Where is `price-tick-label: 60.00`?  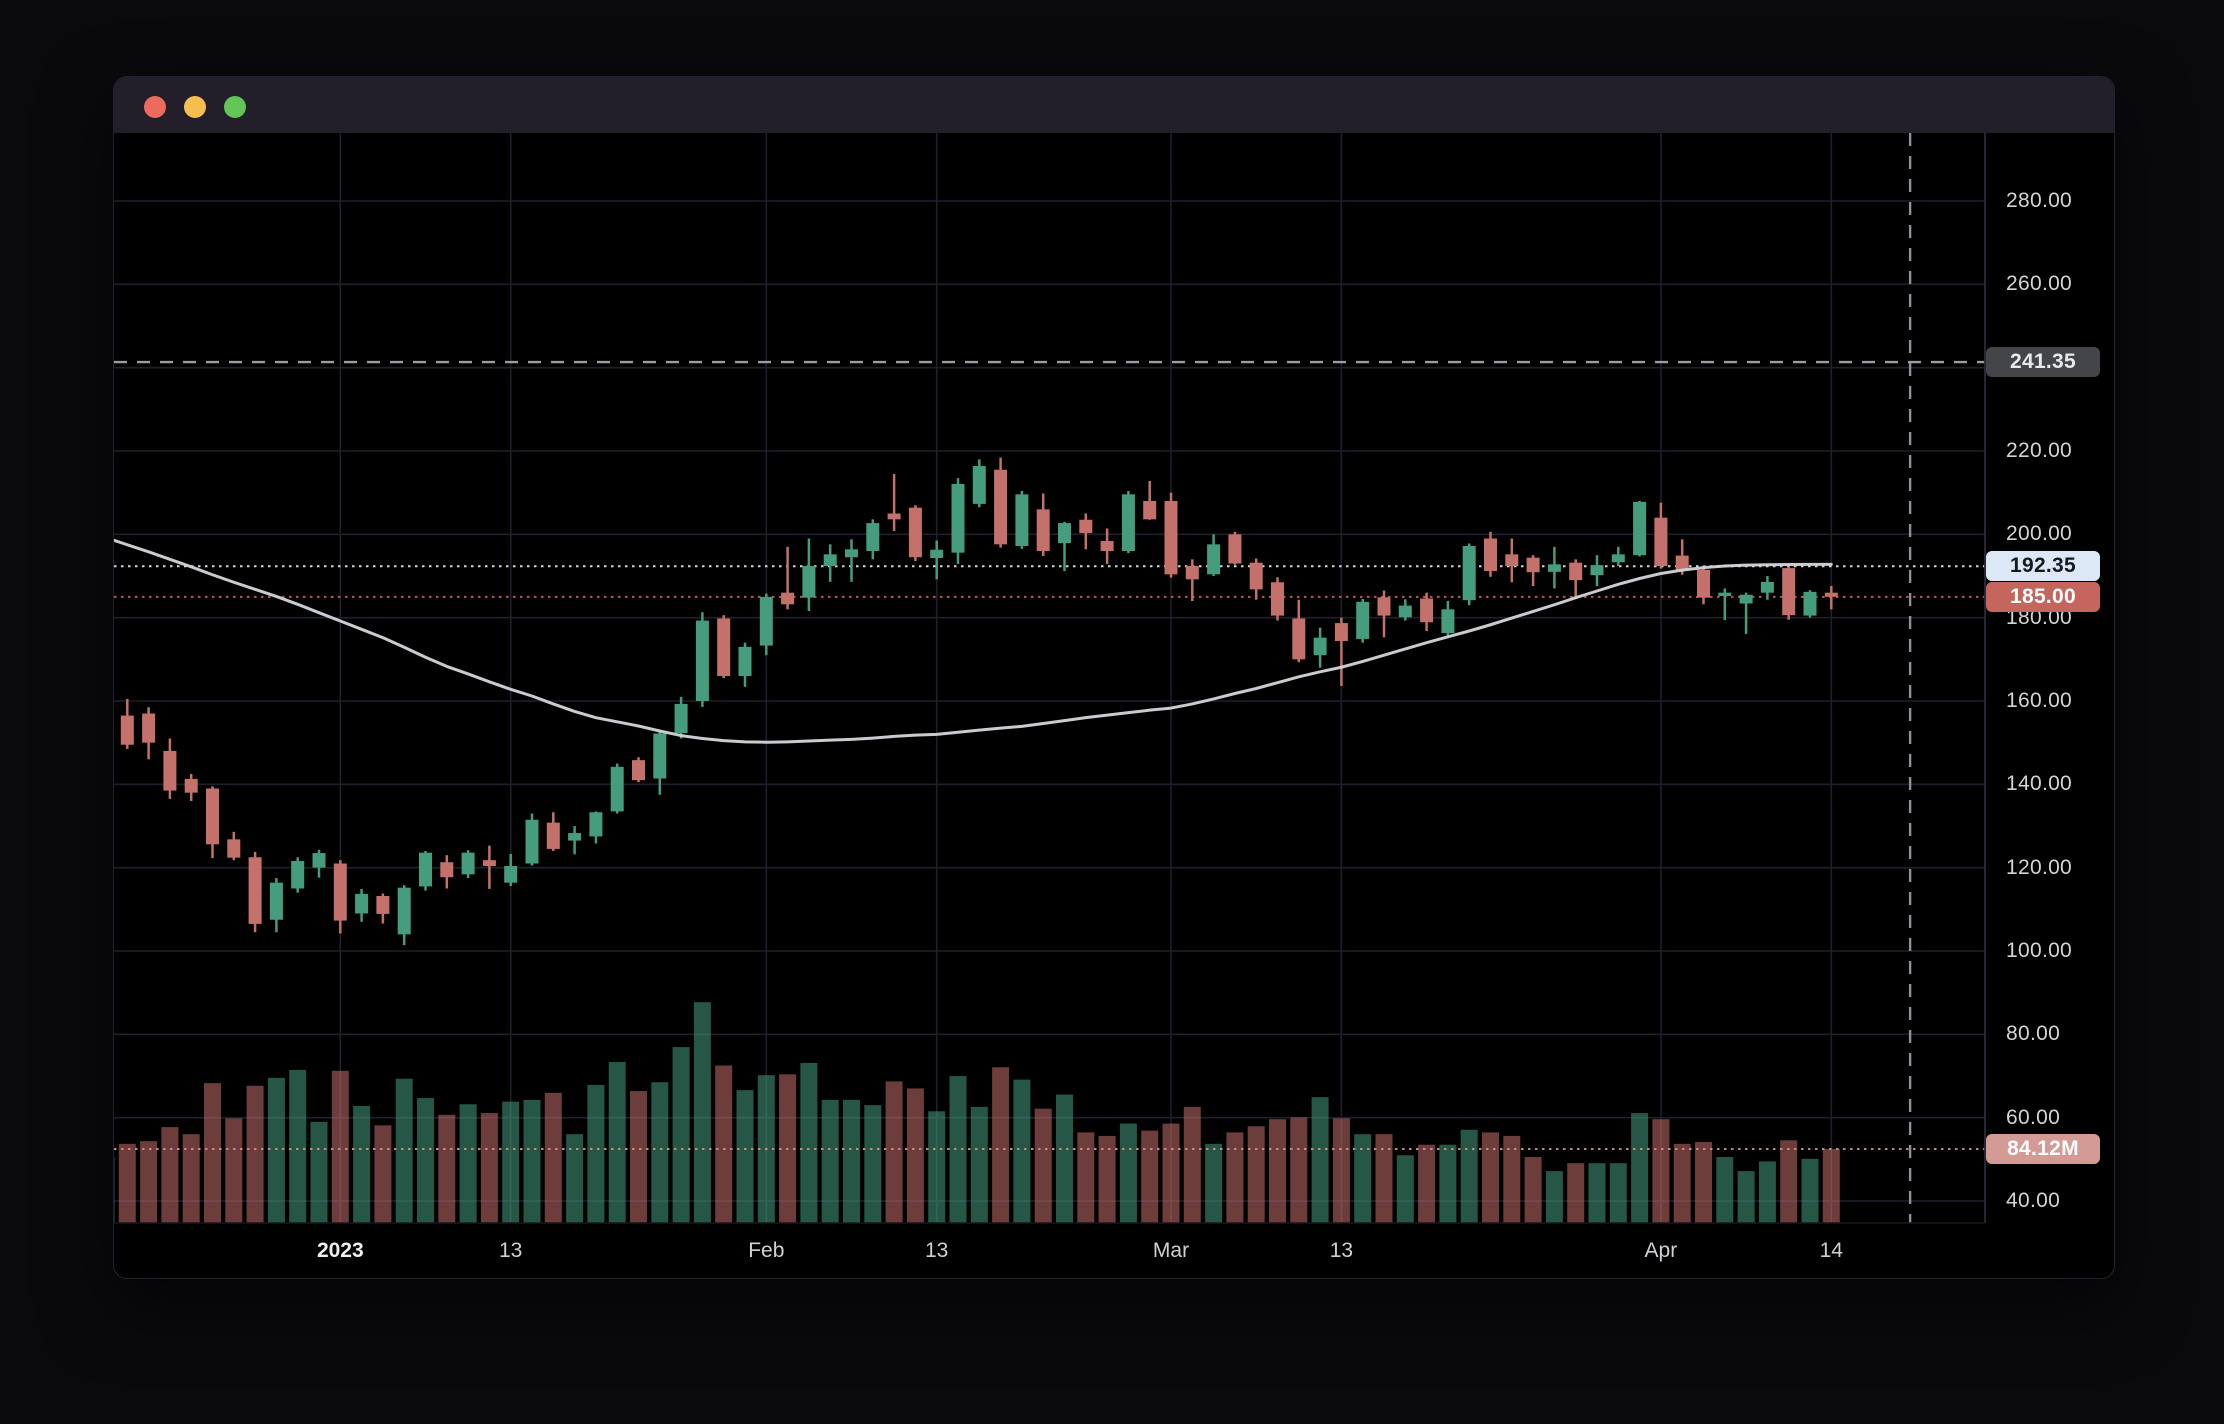 price-tick-label: 60.00 is located at coordinates (2033, 1117).